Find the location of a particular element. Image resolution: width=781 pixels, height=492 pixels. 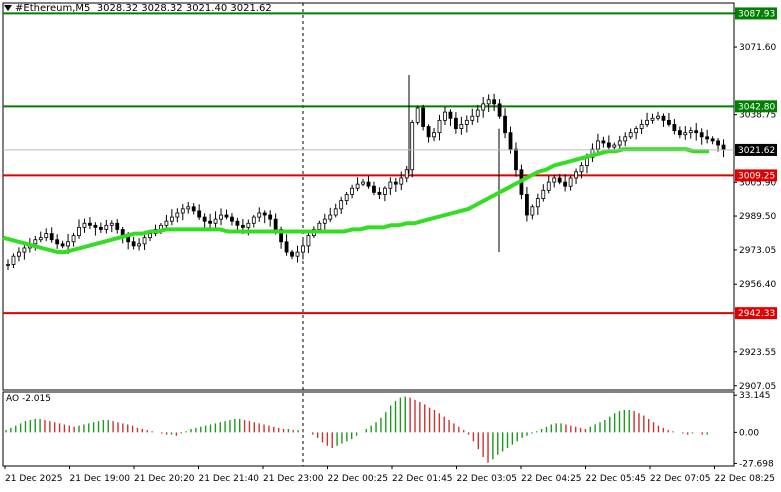

level-price-tag is located at coordinates (756, 313).